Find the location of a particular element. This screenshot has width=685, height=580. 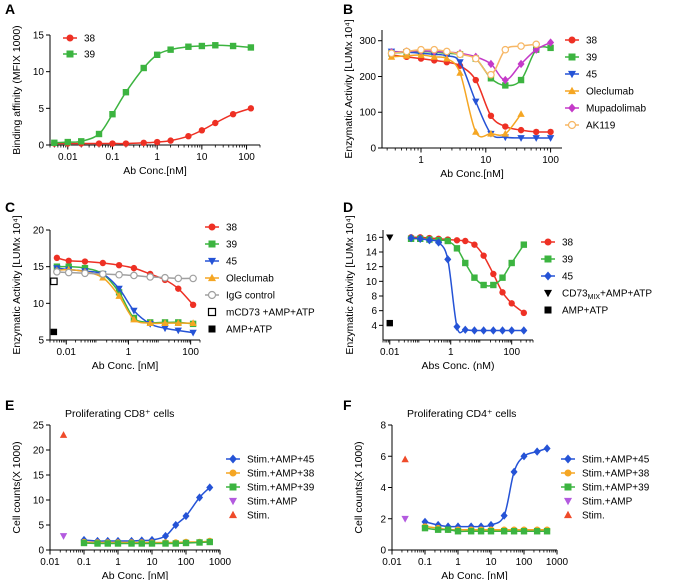

legend-label: Mupadolimab is located at coordinates (616, 109).